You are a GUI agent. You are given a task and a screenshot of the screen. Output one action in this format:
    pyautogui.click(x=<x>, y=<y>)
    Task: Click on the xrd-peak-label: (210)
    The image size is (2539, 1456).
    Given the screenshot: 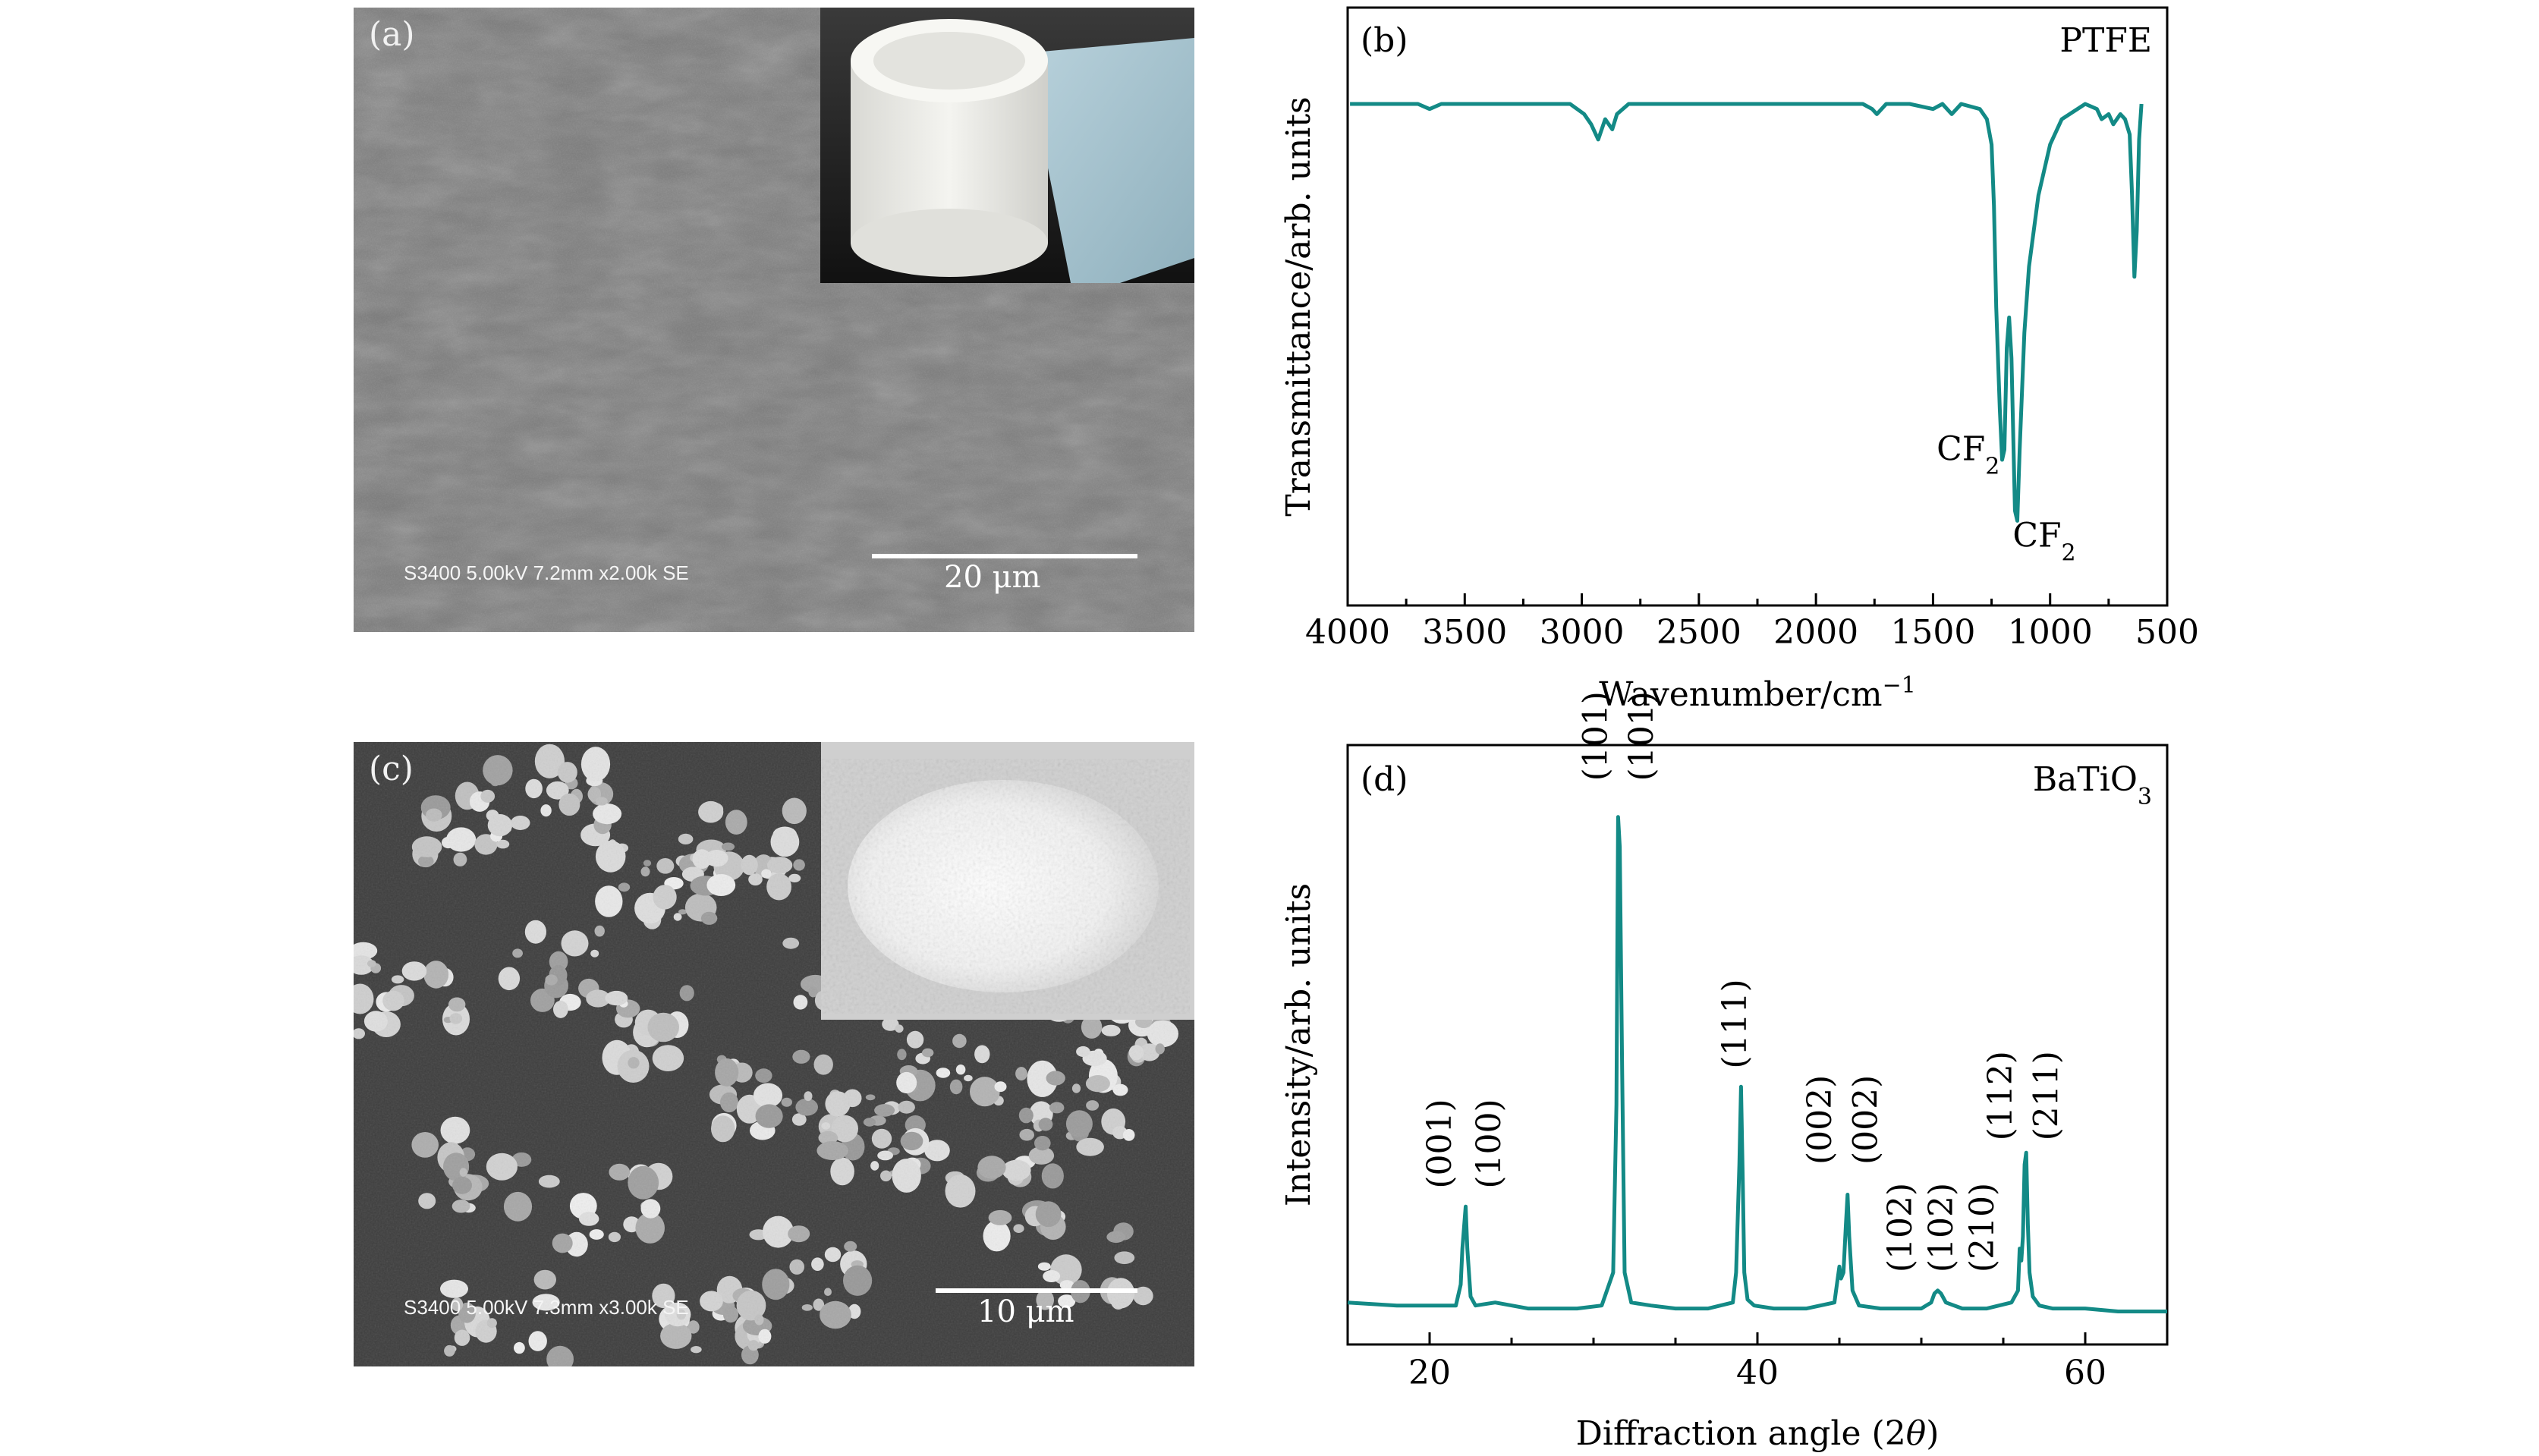 What is the action you would take?
    pyautogui.click(x=1982, y=1227)
    